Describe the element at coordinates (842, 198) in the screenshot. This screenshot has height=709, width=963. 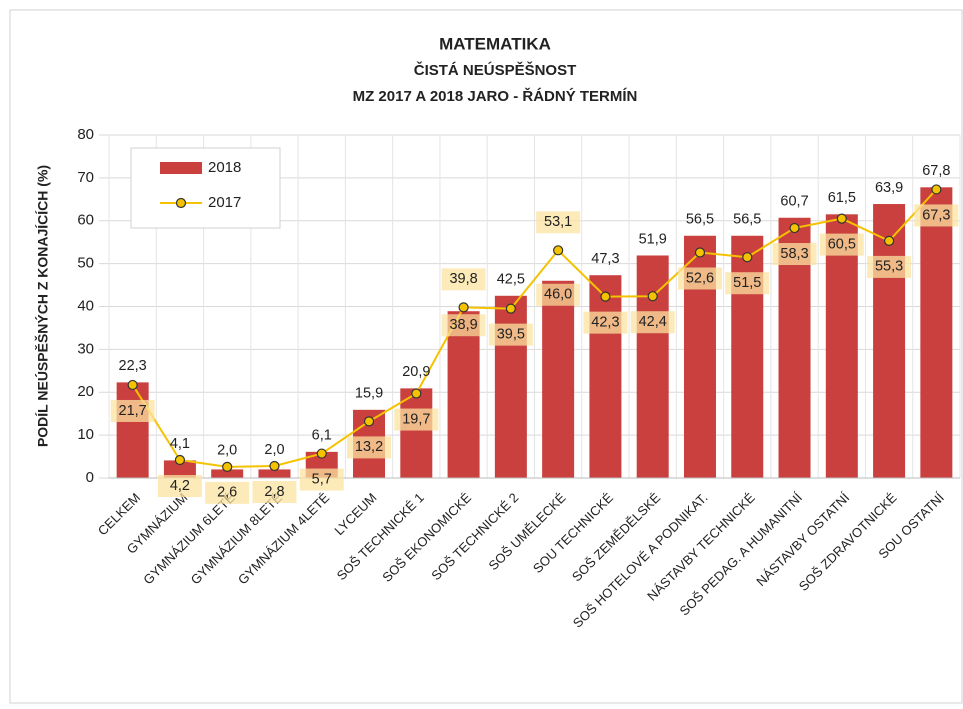
I see `value-label: 61,5` at that location.